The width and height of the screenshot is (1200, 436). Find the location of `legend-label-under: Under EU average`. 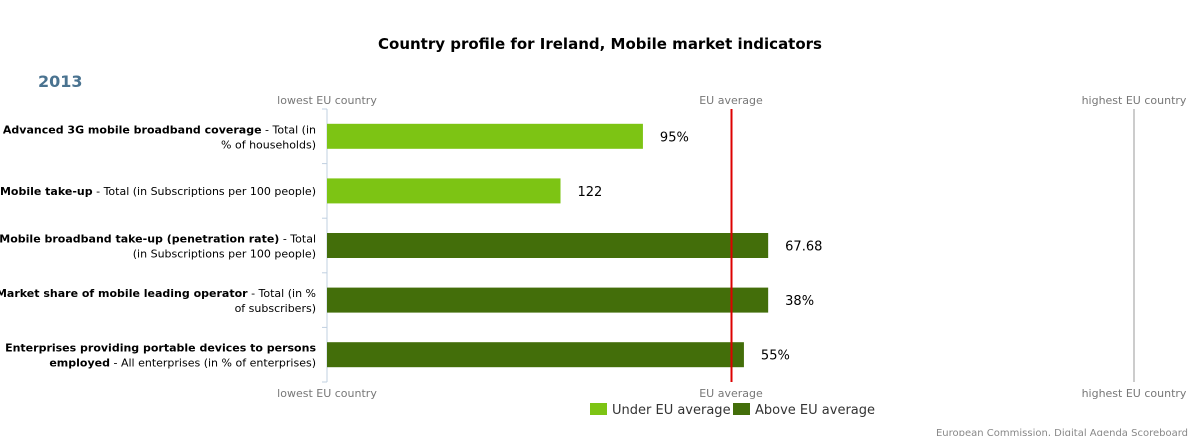

legend-label-under: Under EU average is located at coordinates (671, 410).